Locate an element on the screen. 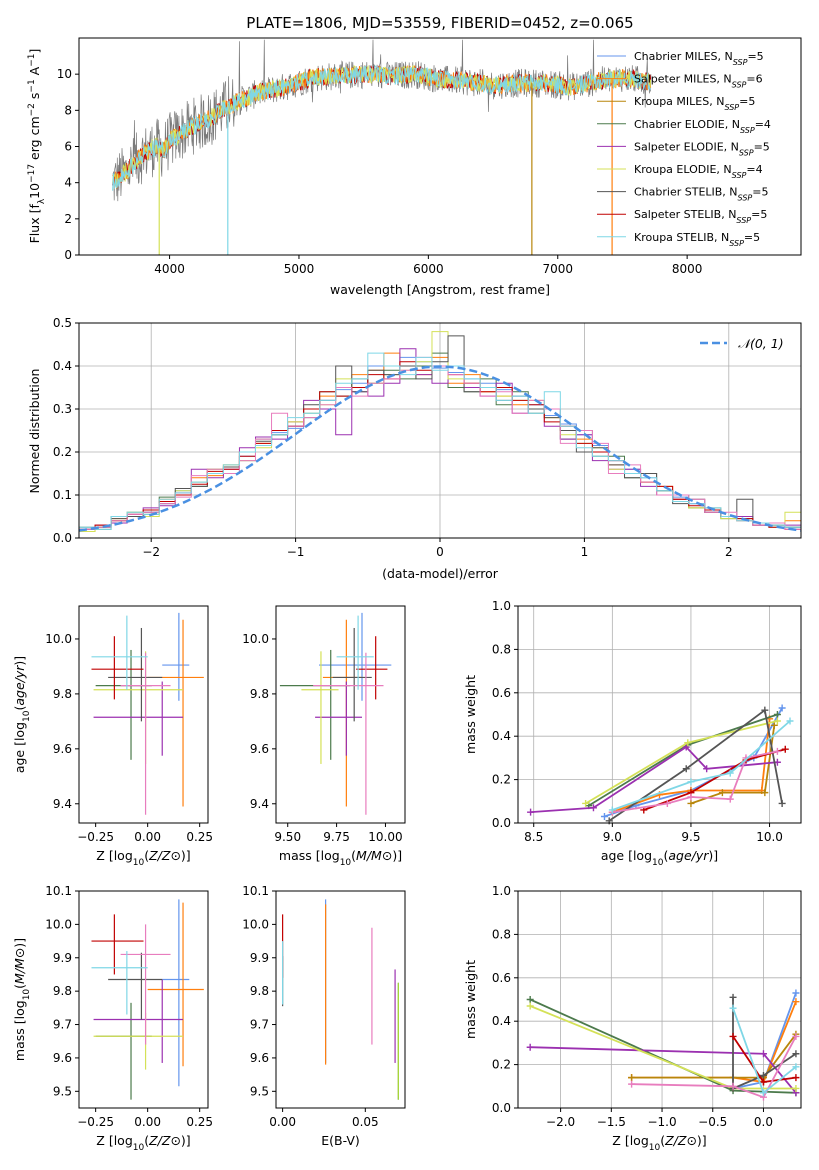 This screenshot has height=1170, width=819. legend-name: Kroupa MILES, N is located at coordinates (679, 101).